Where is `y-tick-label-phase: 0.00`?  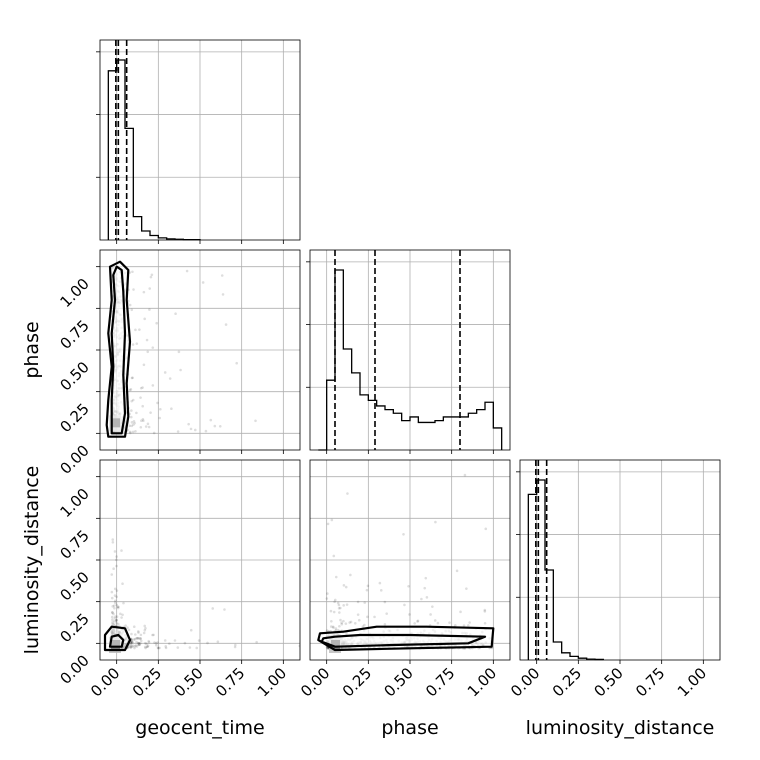 y-tick-label-phase: 0.00 is located at coordinates (74, 459).